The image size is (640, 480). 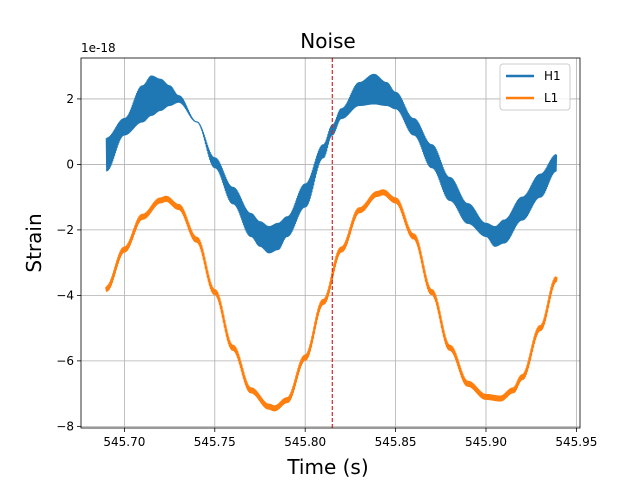 What do you see at coordinates (327, 467) in the screenshot?
I see `x-axis-title: Time (s)` at bounding box center [327, 467].